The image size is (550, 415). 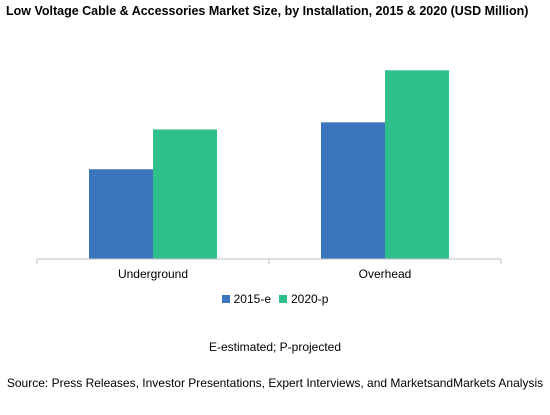 I want to click on bar-overhead-2015-e, so click(x=353, y=190).